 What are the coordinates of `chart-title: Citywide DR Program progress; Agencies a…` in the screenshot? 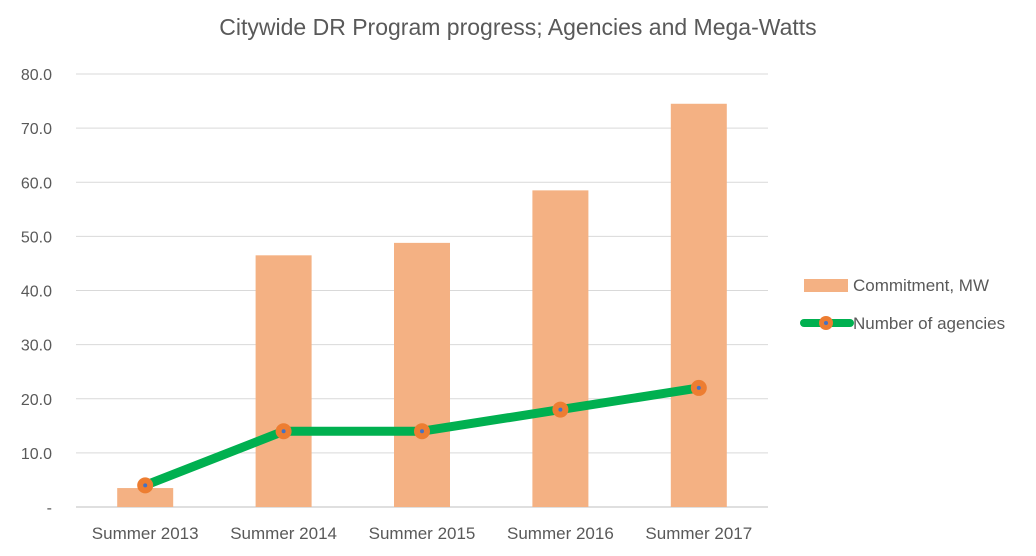 It's located at (518, 27).